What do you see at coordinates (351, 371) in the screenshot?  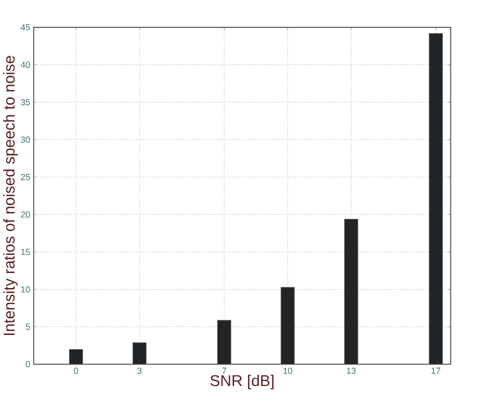 I see `x-tick-label: 13` at bounding box center [351, 371].